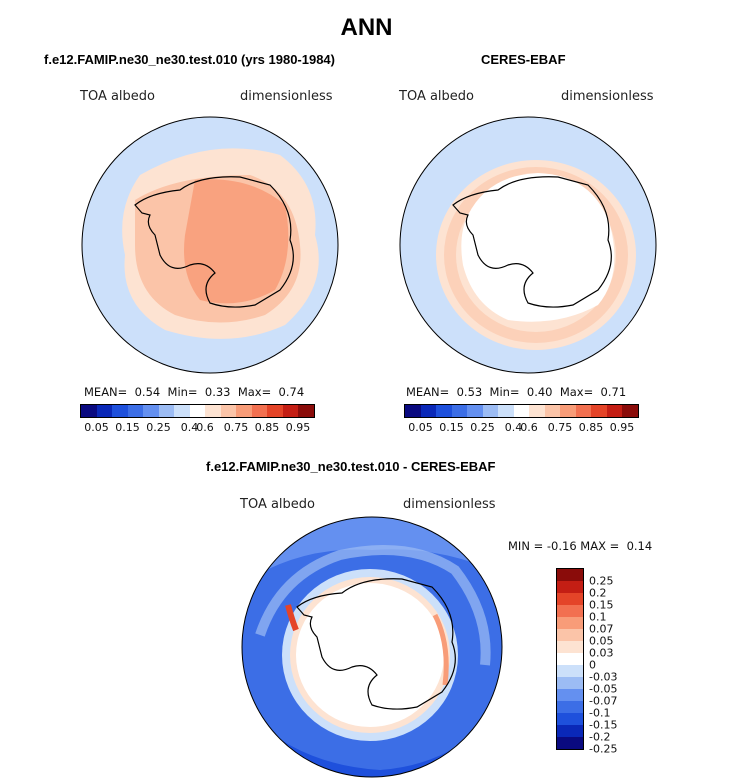 This screenshot has height=783, width=733. I want to click on right-colorbar-tick: 0.05, so click(420, 427).